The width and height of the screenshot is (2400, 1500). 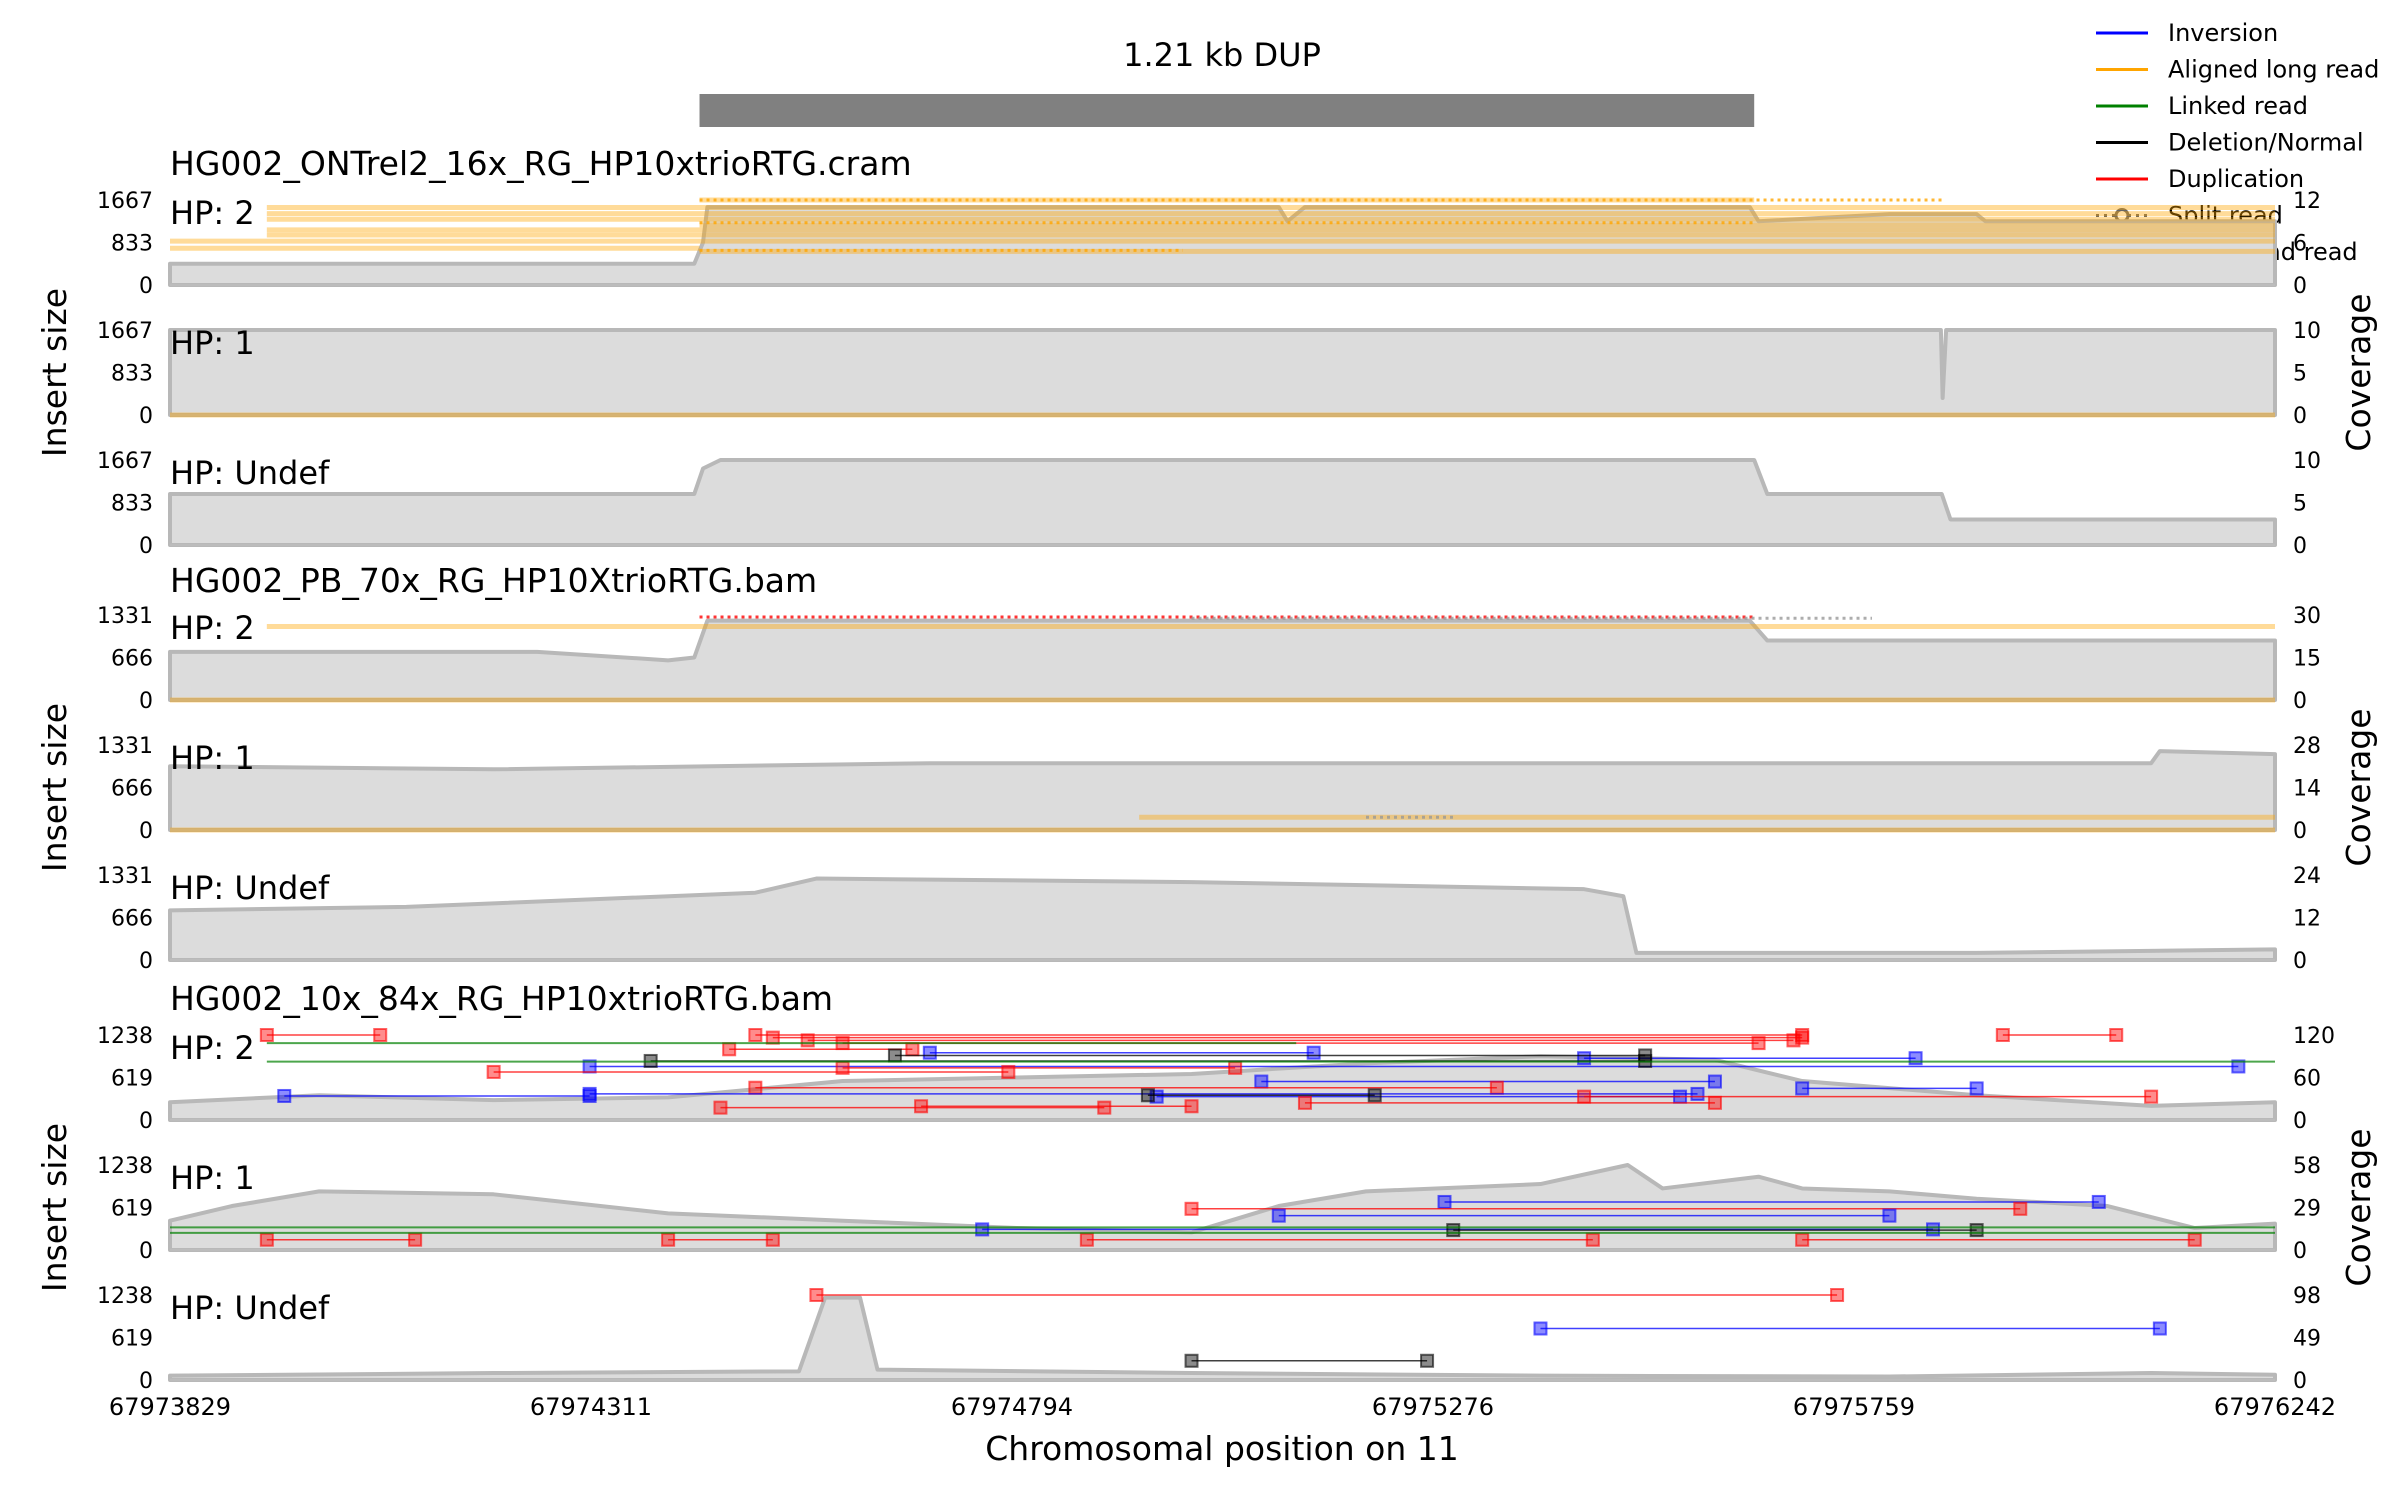 I want to click on legend-label: Linked read, so click(x=2238, y=106).